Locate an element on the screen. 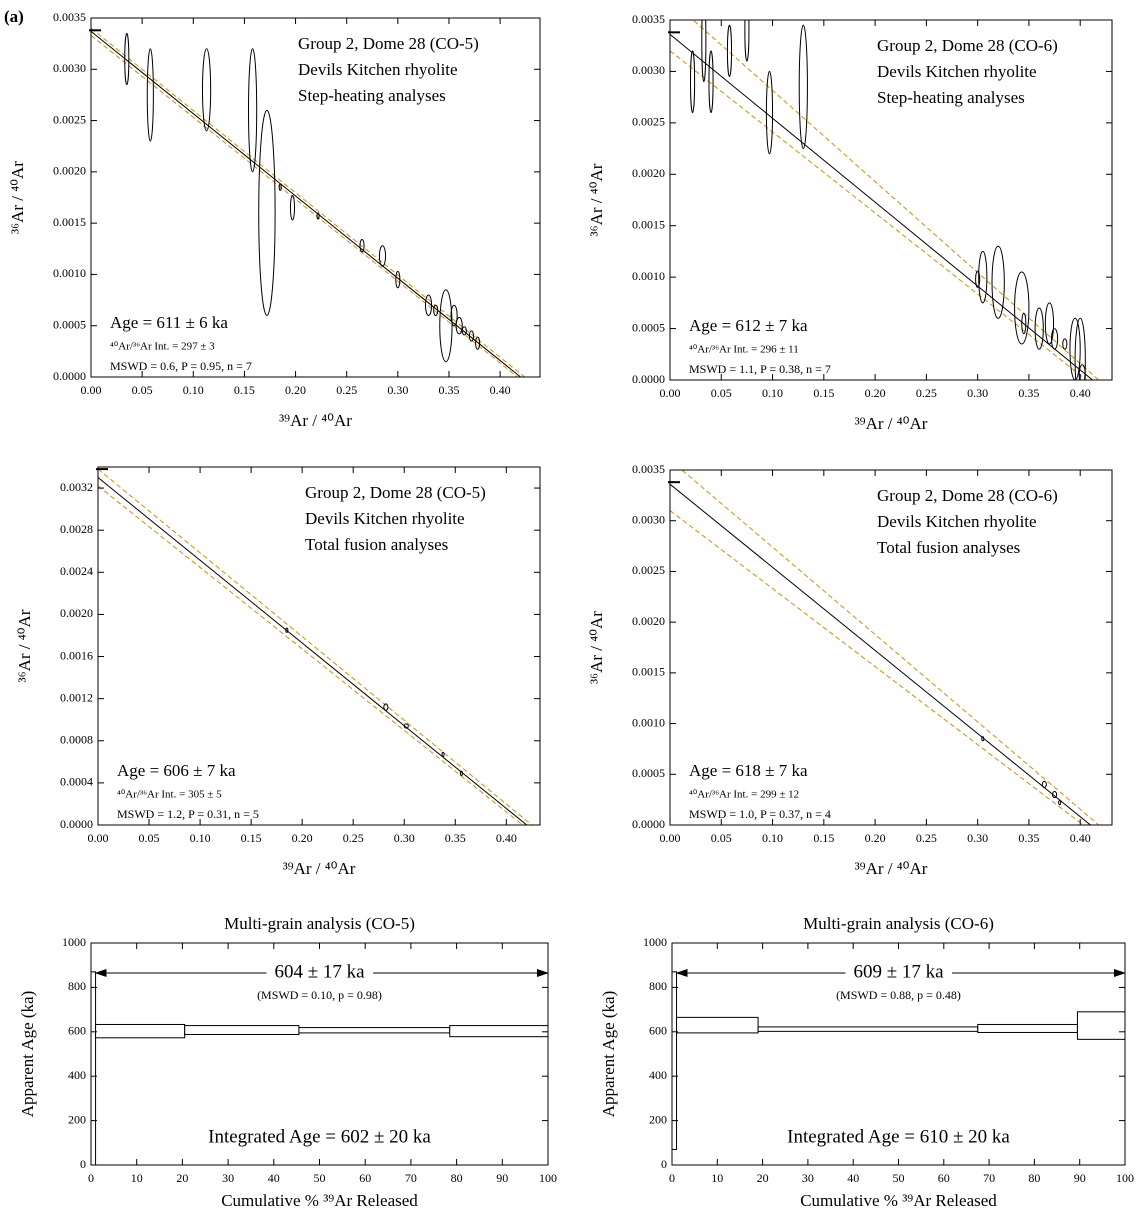  age-text: Age = 612 ± 7 ka is located at coordinates (748, 325).